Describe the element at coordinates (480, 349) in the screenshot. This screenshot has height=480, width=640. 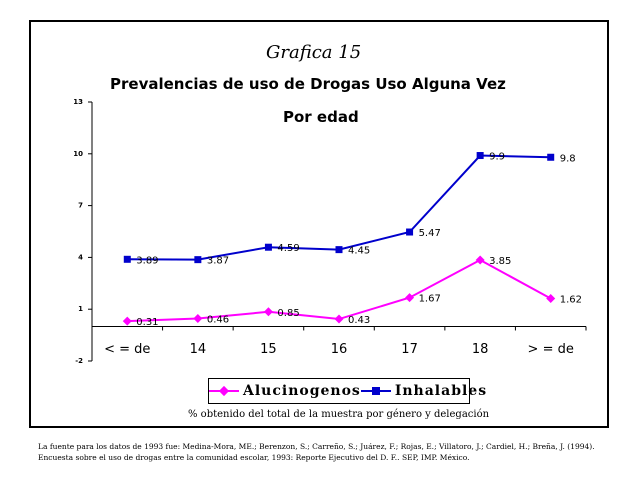
I see `x-tick-label: 18` at that location.